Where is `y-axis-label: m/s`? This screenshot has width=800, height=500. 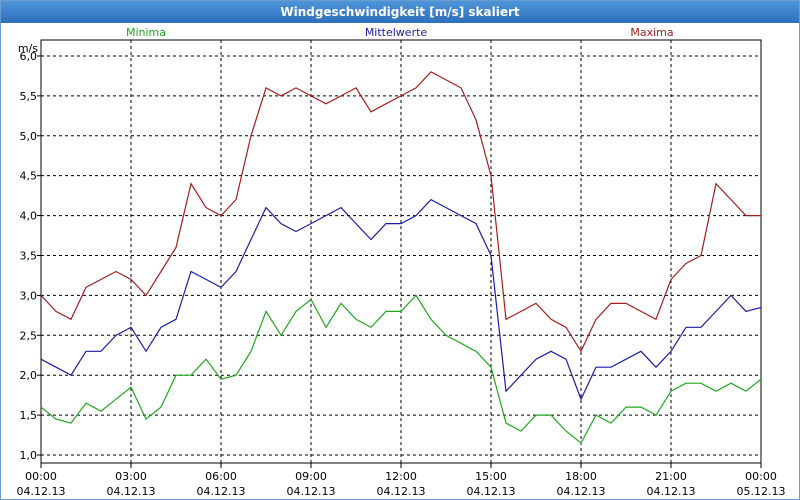 y-axis-label: m/s is located at coordinates (28, 48).